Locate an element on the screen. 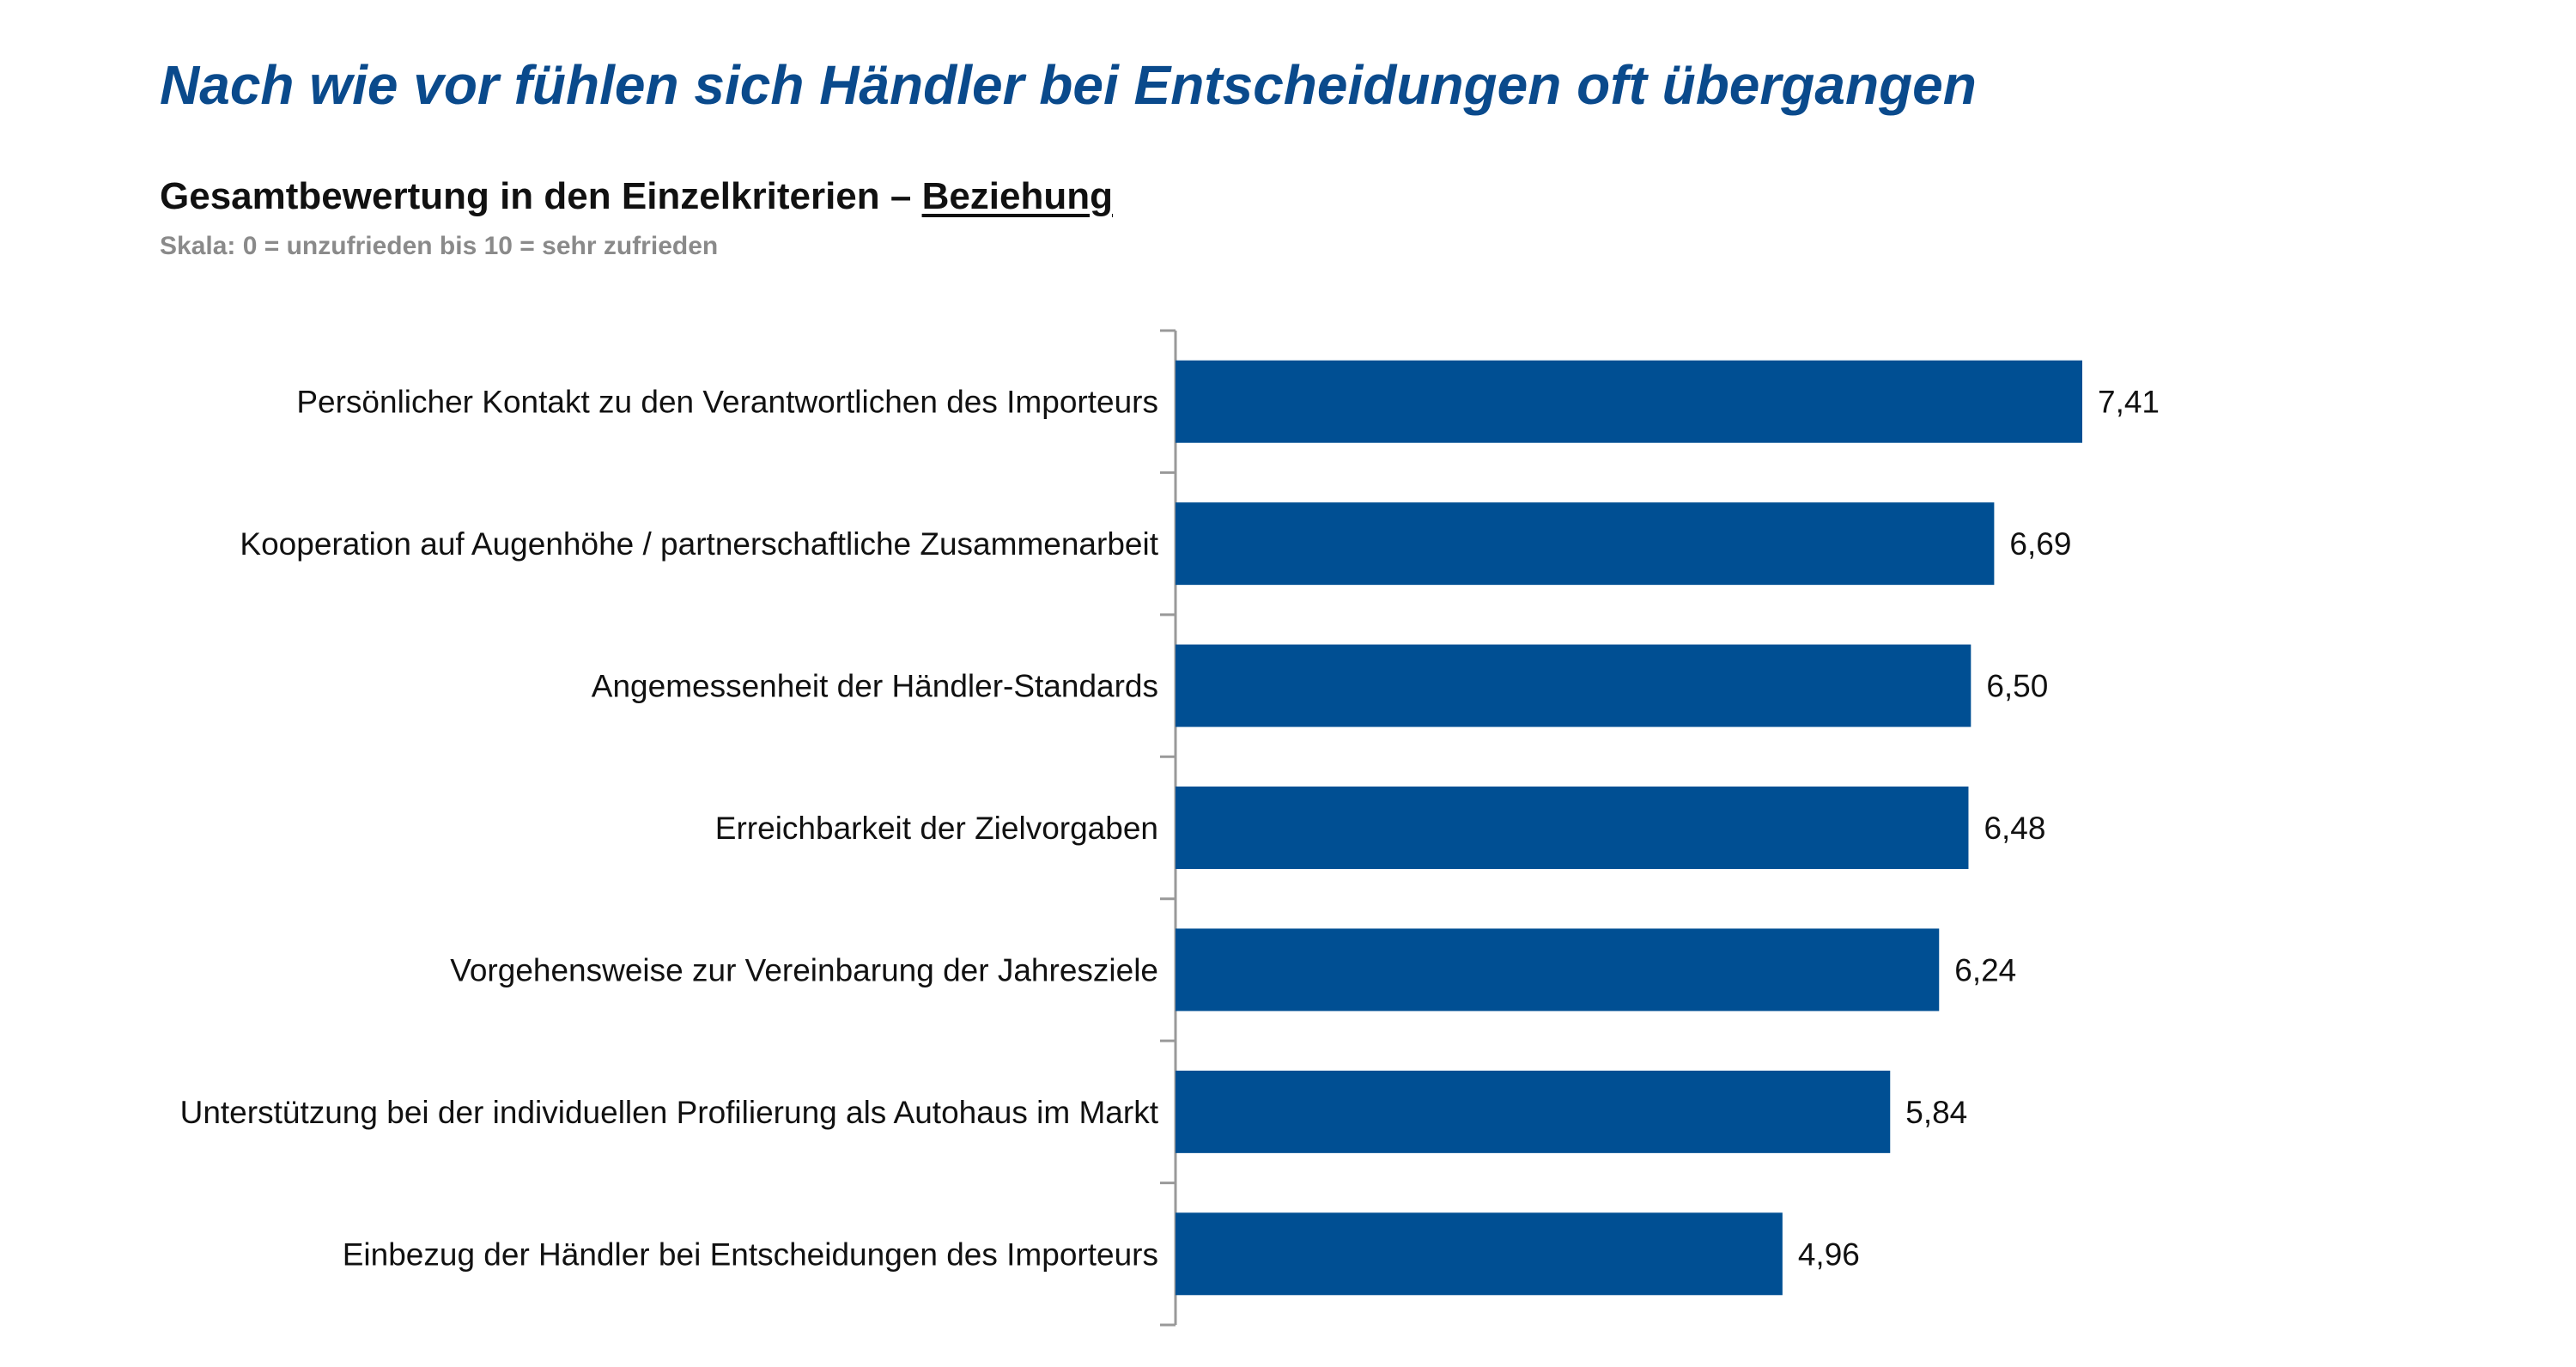 This screenshot has width=2576, height=1367. value-label: 6,50 is located at coordinates (2017, 686).